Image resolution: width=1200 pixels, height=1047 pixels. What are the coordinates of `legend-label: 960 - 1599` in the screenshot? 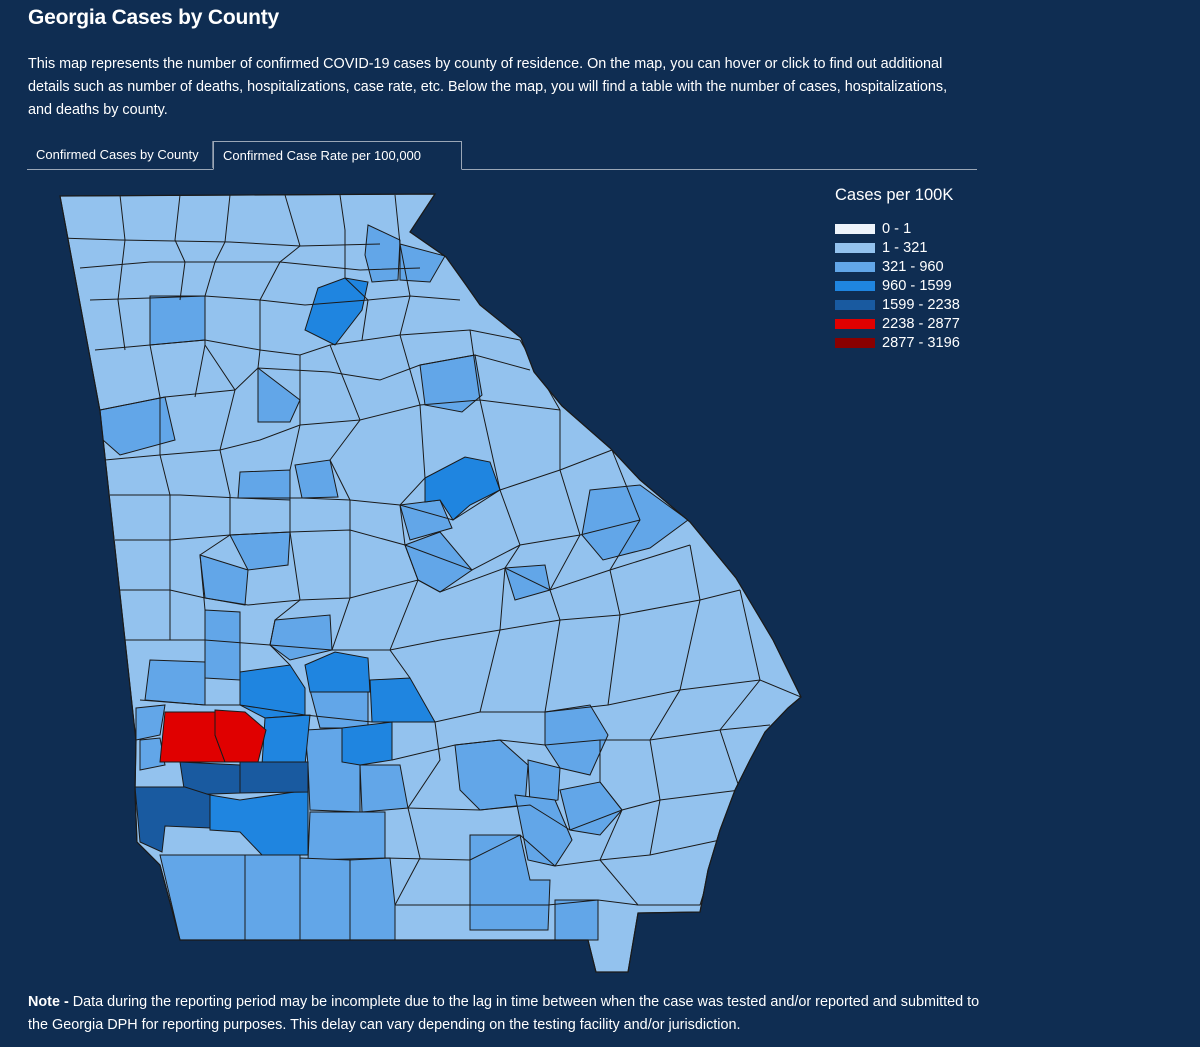 It's located at (917, 285).